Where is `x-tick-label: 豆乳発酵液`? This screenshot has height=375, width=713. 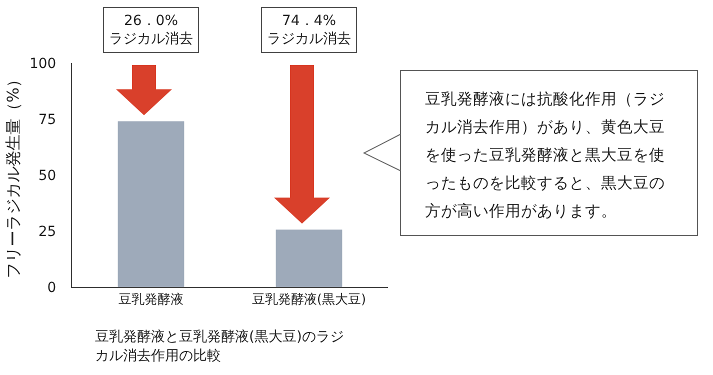
x-tick-label: 豆乳発酵液 is located at coordinates (151, 300).